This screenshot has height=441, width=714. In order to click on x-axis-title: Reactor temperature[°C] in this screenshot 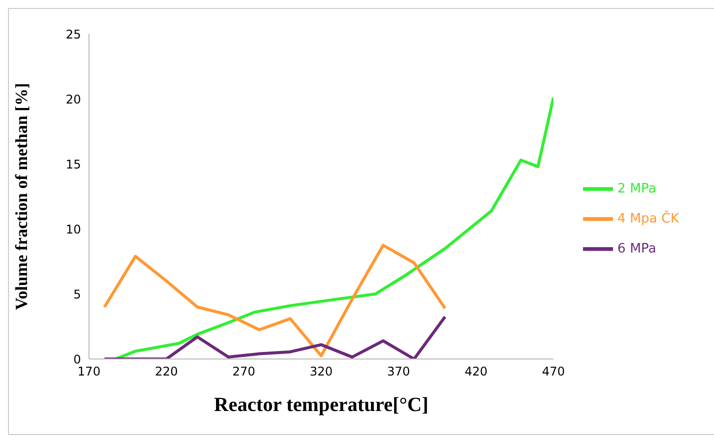, I will do `click(321, 405)`.